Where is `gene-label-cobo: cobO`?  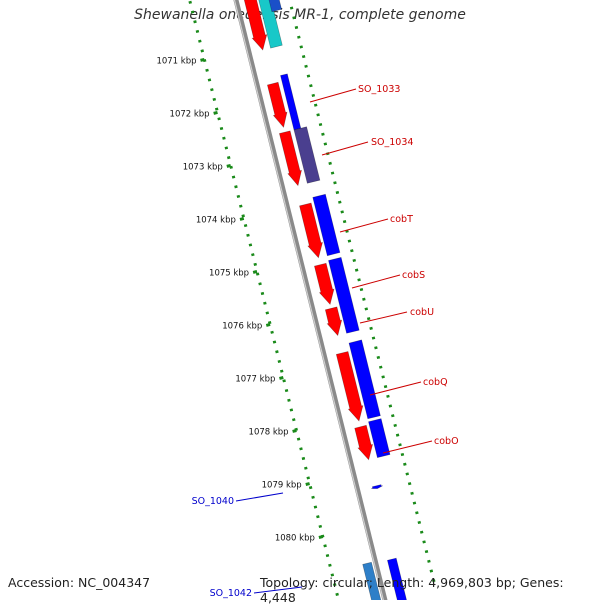
gene-label-cobo: cobO is located at coordinates (446, 441).